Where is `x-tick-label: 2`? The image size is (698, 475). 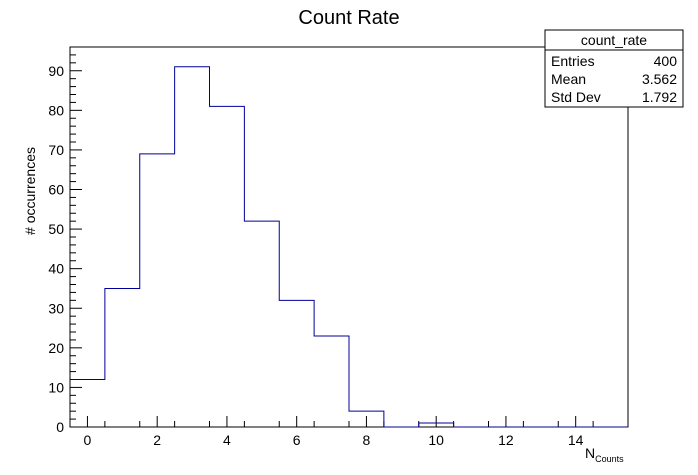 x-tick-label: 2 is located at coordinates (157, 440).